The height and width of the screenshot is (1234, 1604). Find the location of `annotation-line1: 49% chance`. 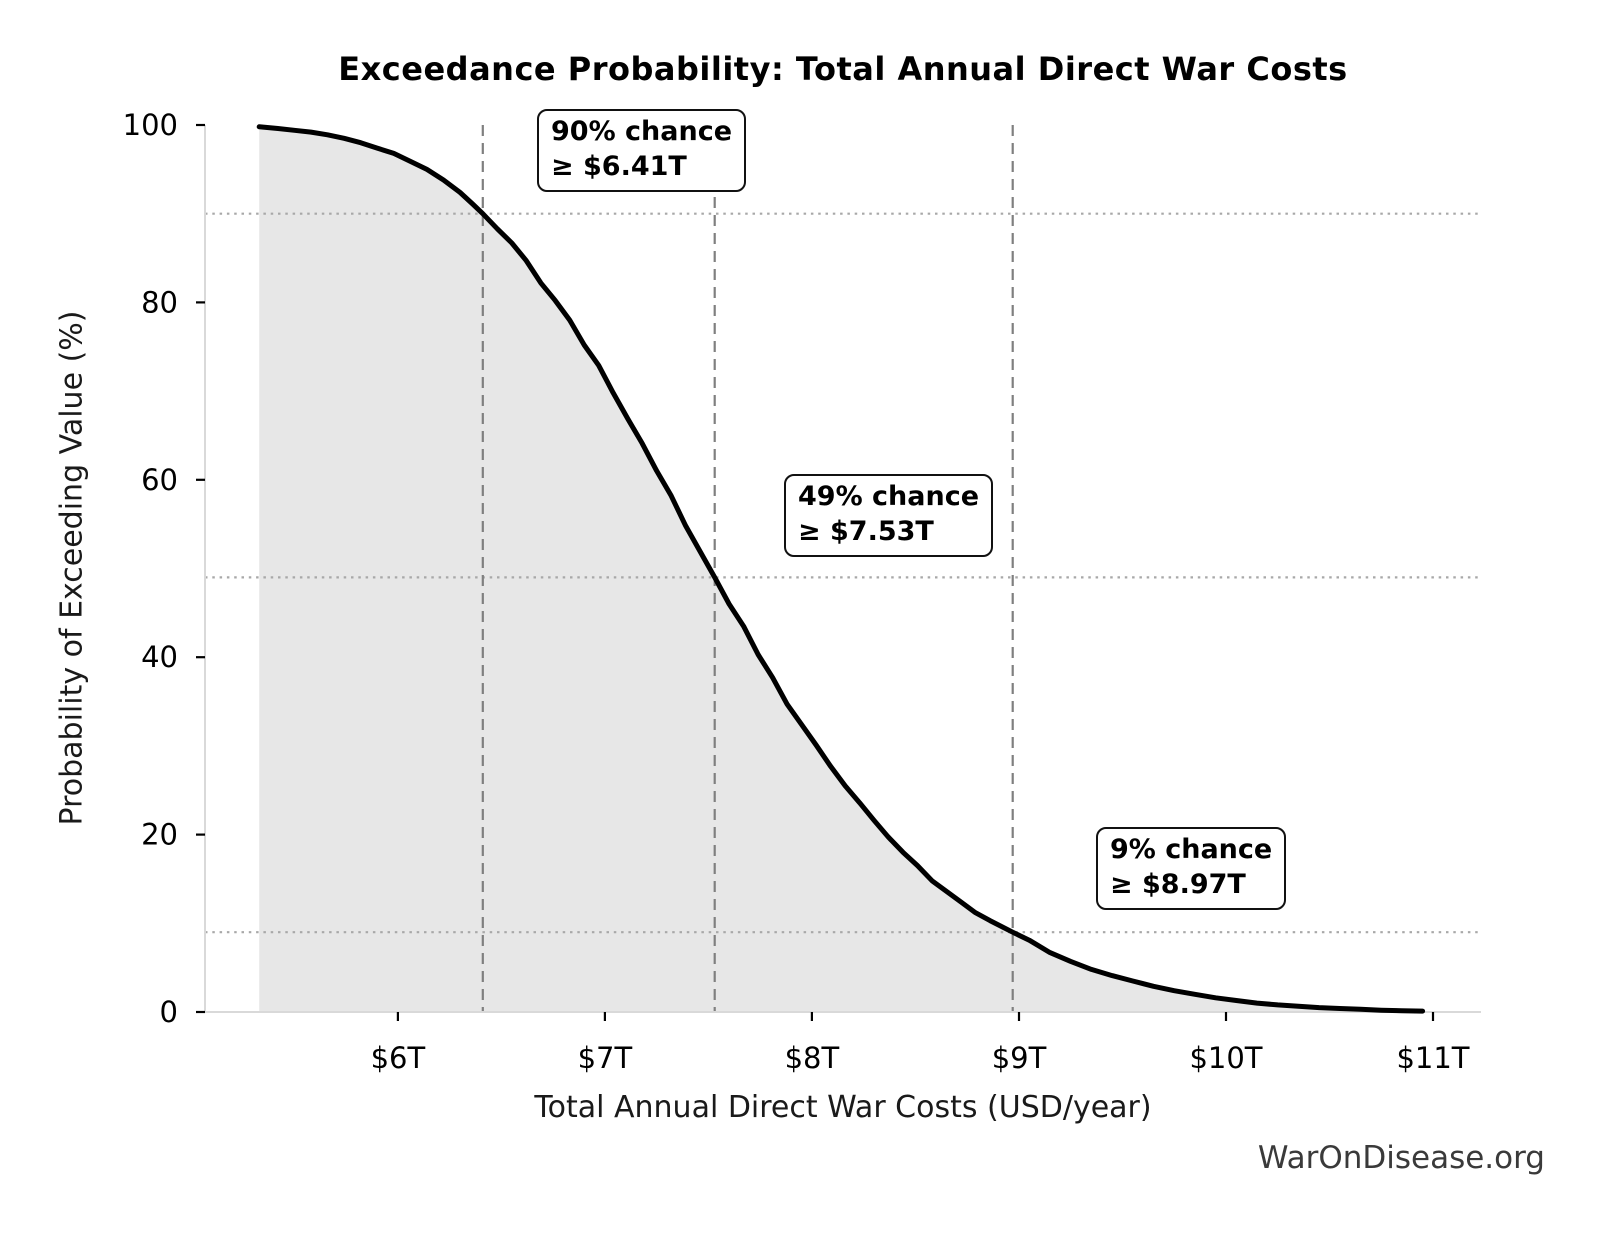

annotation-line1: 49% chance is located at coordinates (889, 496).